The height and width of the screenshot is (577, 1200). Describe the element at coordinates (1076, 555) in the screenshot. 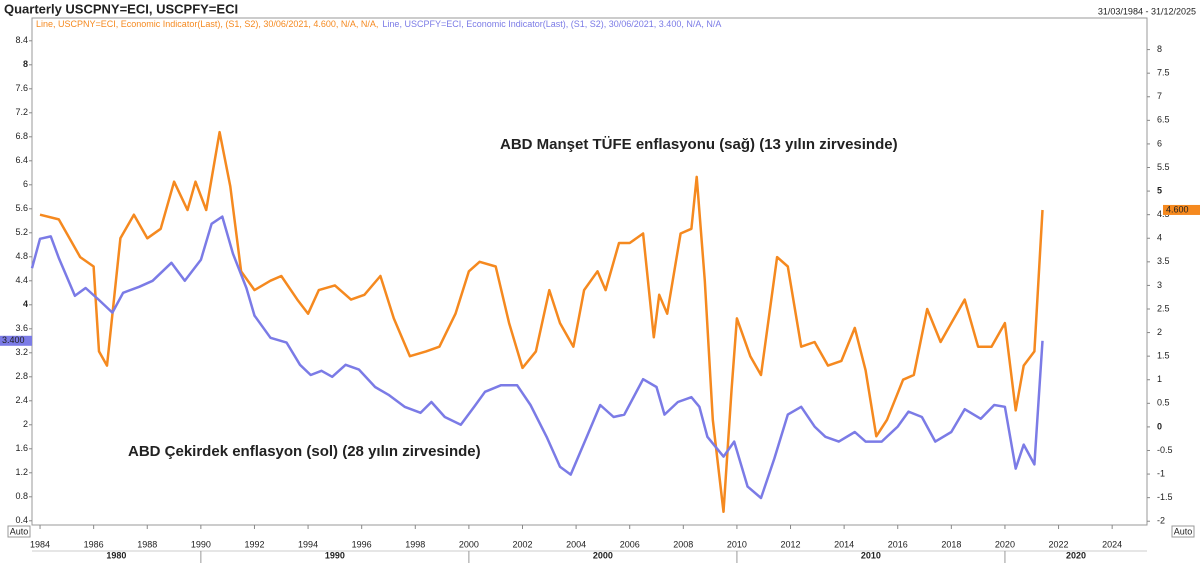

I see `decade-label: 2020` at that location.